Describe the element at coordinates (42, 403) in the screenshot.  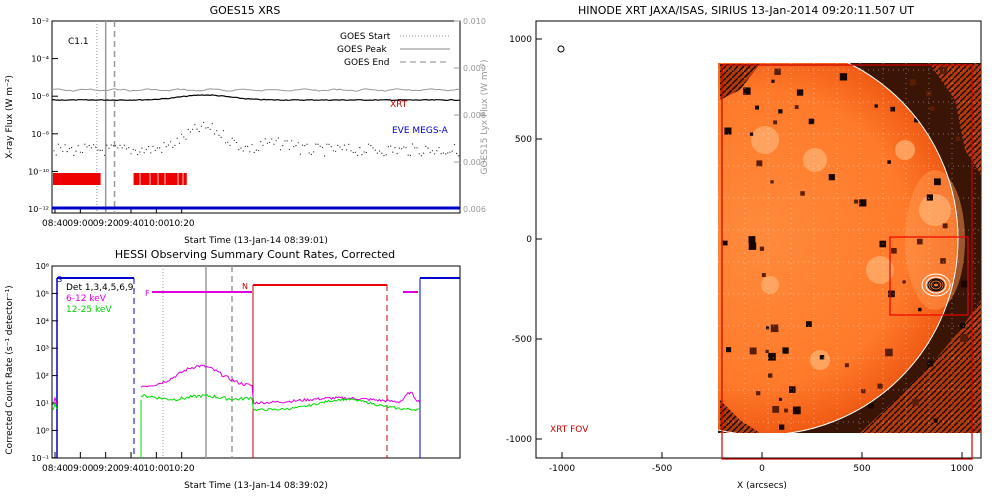
I see `hessi-ytick-label: 10¹` at that location.